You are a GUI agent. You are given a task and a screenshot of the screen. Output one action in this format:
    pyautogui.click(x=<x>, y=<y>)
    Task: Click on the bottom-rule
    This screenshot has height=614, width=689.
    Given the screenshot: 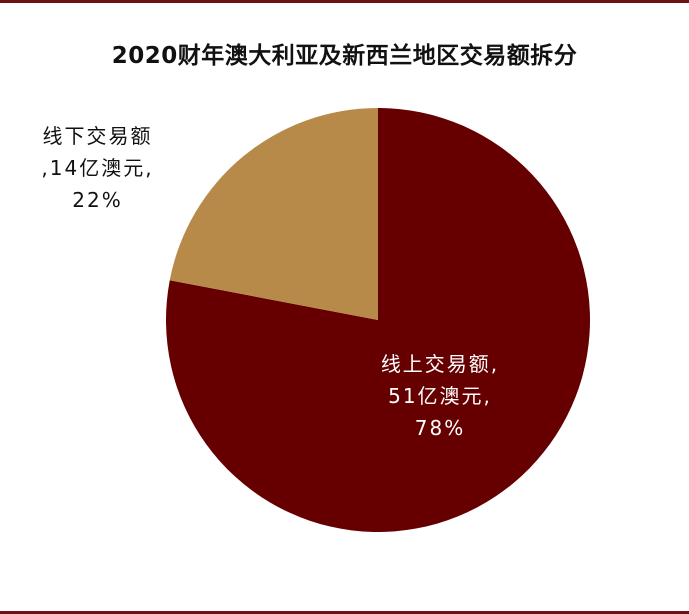 What is the action you would take?
    pyautogui.click(x=344, y=612)
    